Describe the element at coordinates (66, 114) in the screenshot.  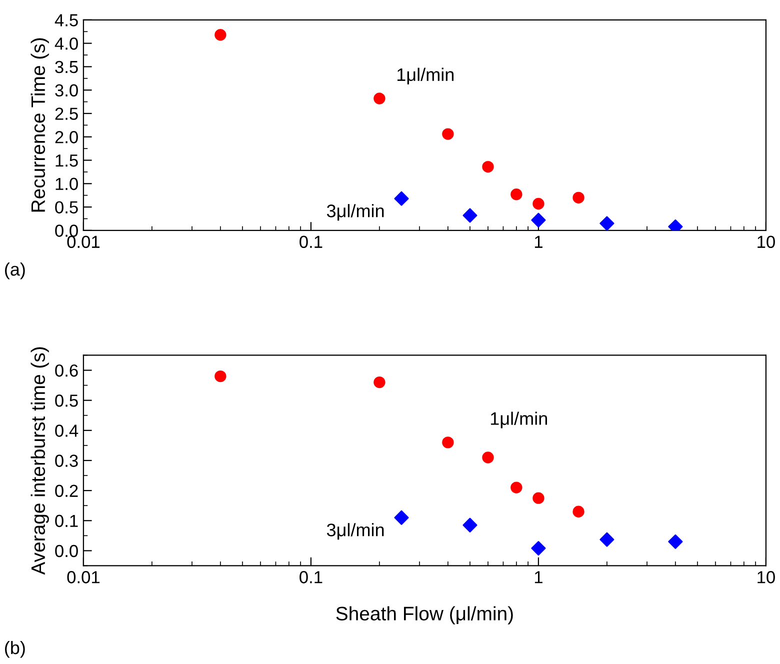
I see `y-tick-label: 2.5` at that location.